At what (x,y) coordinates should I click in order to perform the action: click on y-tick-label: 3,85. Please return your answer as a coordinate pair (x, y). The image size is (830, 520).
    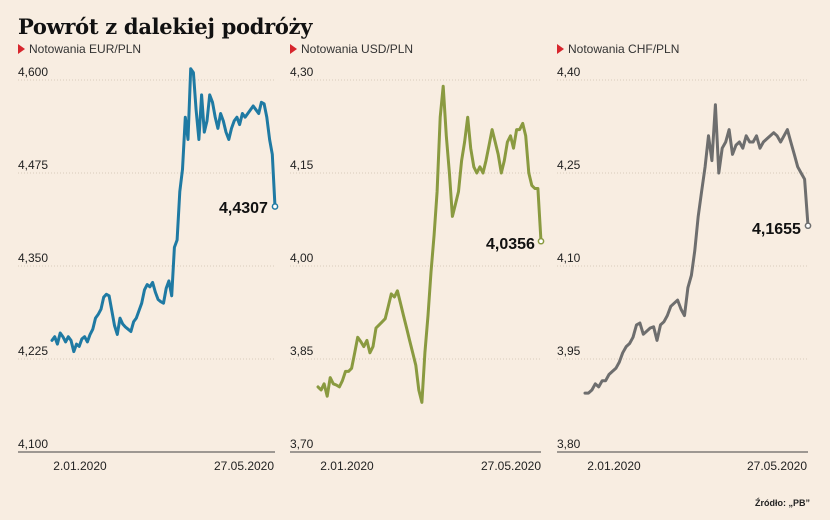
    Looking at the image, I should click on (302, 351).